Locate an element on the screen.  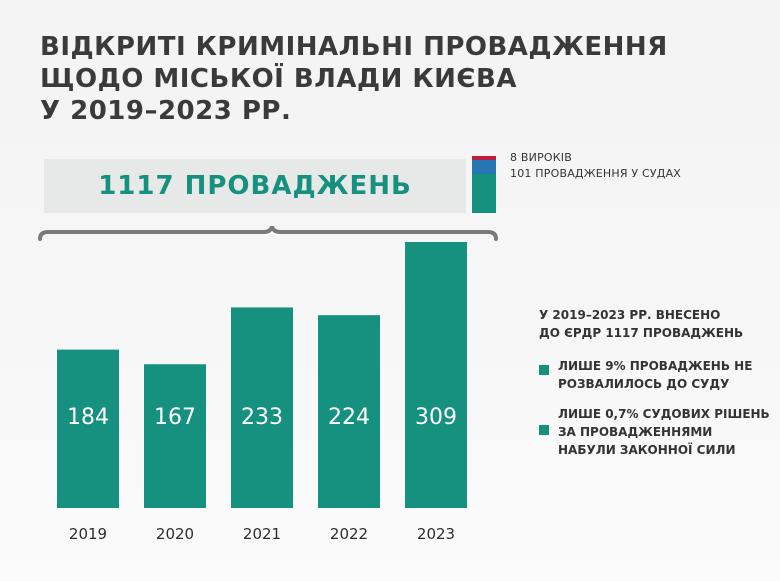
bar-value-label-2022: 224 is located at coordinates (349, 417).